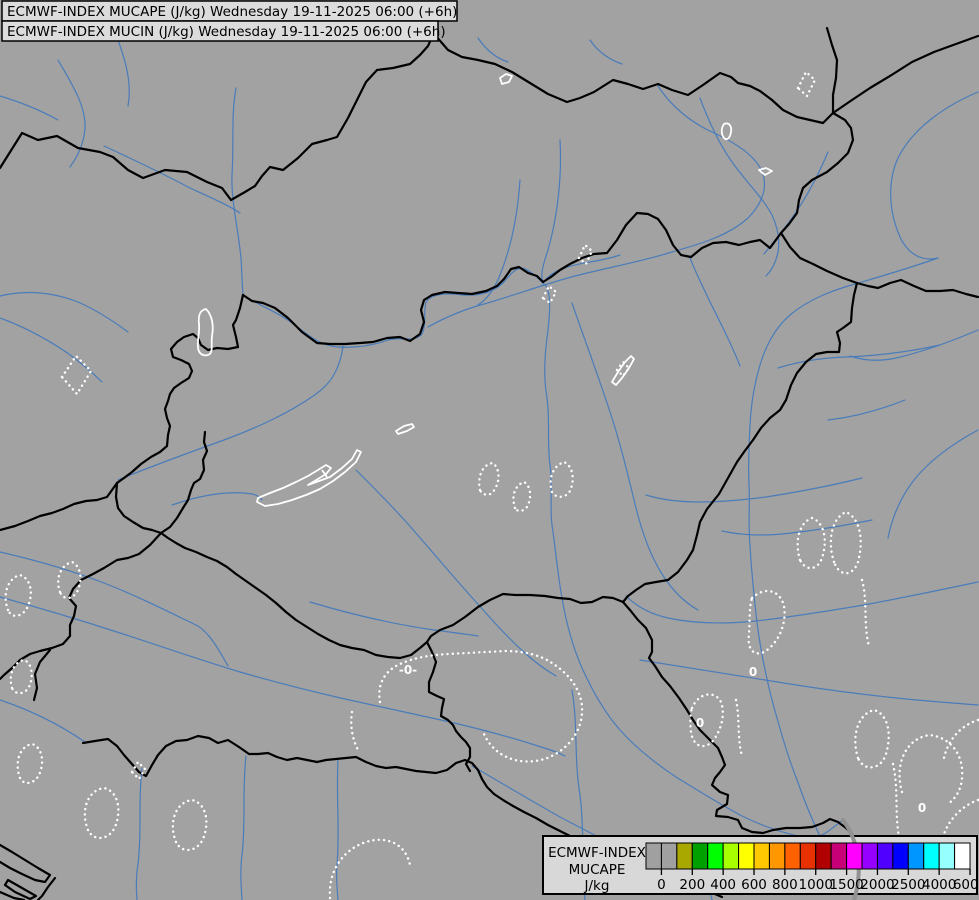 The width and height of the screenshot is (979, 900). Describe the element at coordinates (448, 706) in the screenshot. I see `border-hr-rs` at that location.